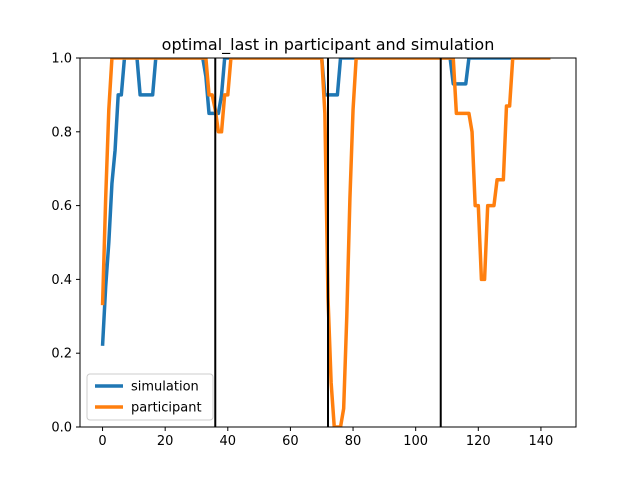  Describe the element at coordinates (150, 397) in the screenshot. I see `legend: simulation participant` at that location.